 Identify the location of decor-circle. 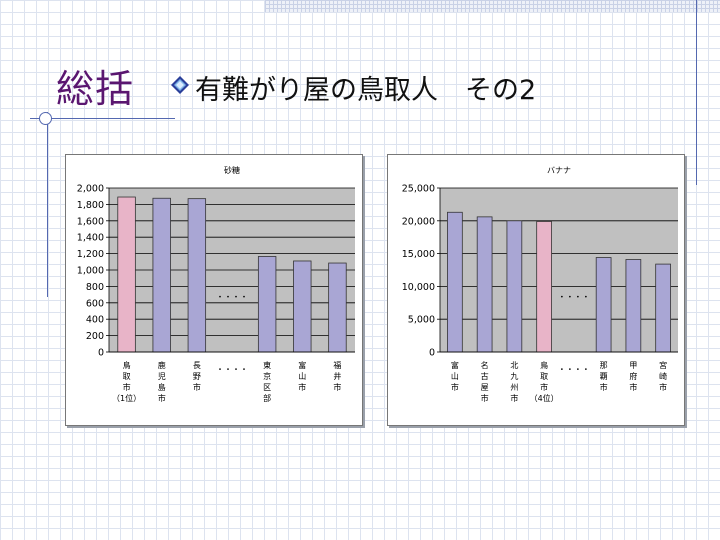
(45, 118).